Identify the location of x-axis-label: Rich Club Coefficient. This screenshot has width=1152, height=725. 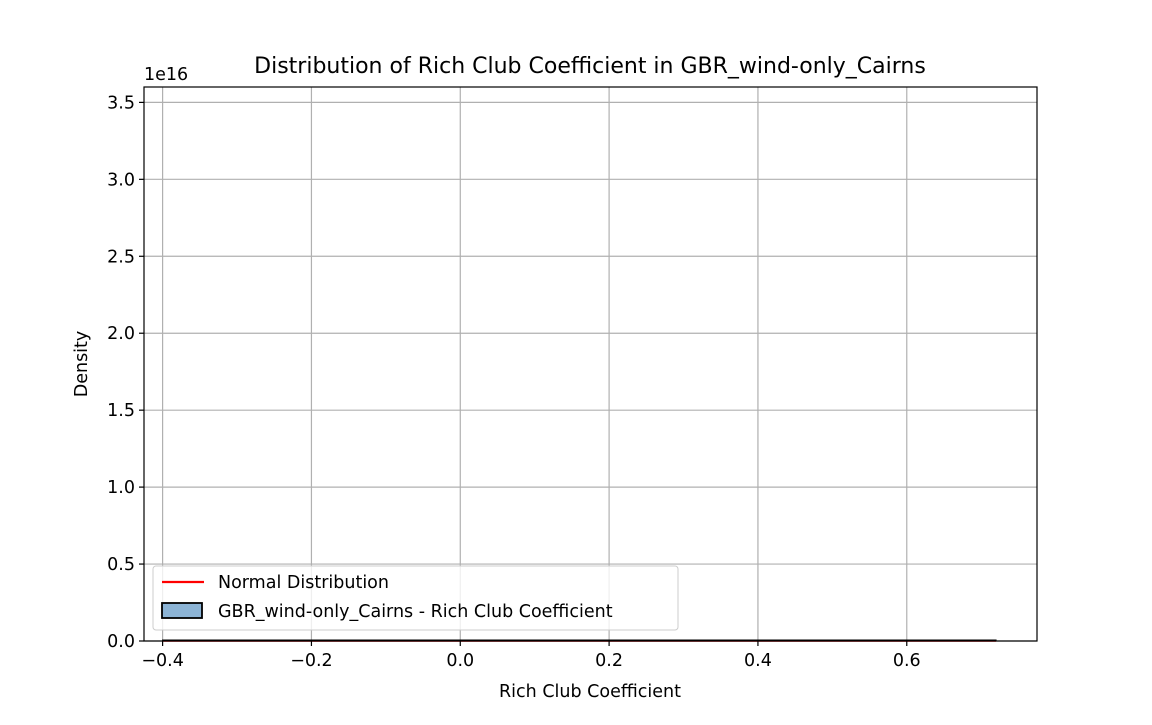
(590, 692).